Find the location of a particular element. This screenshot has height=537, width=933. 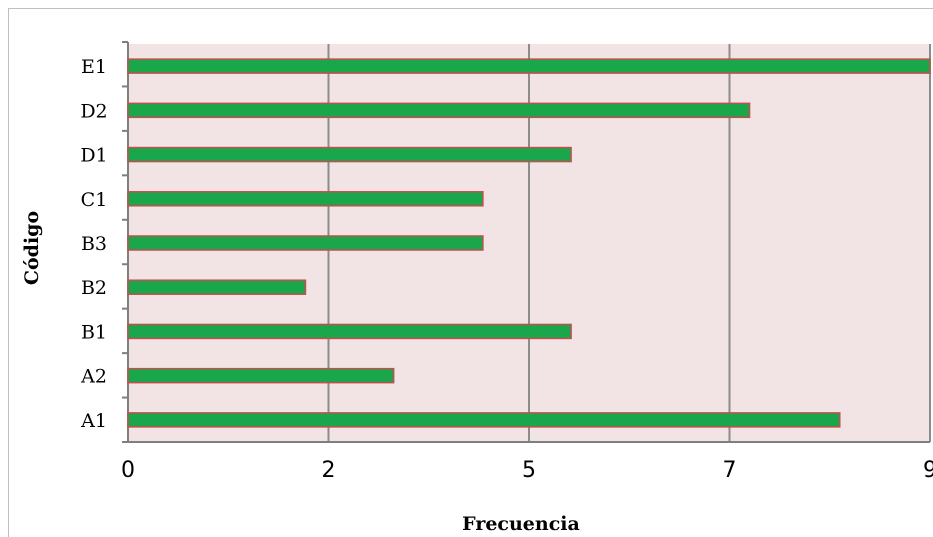

category-label: D1 is located at coordinates (93, 156).